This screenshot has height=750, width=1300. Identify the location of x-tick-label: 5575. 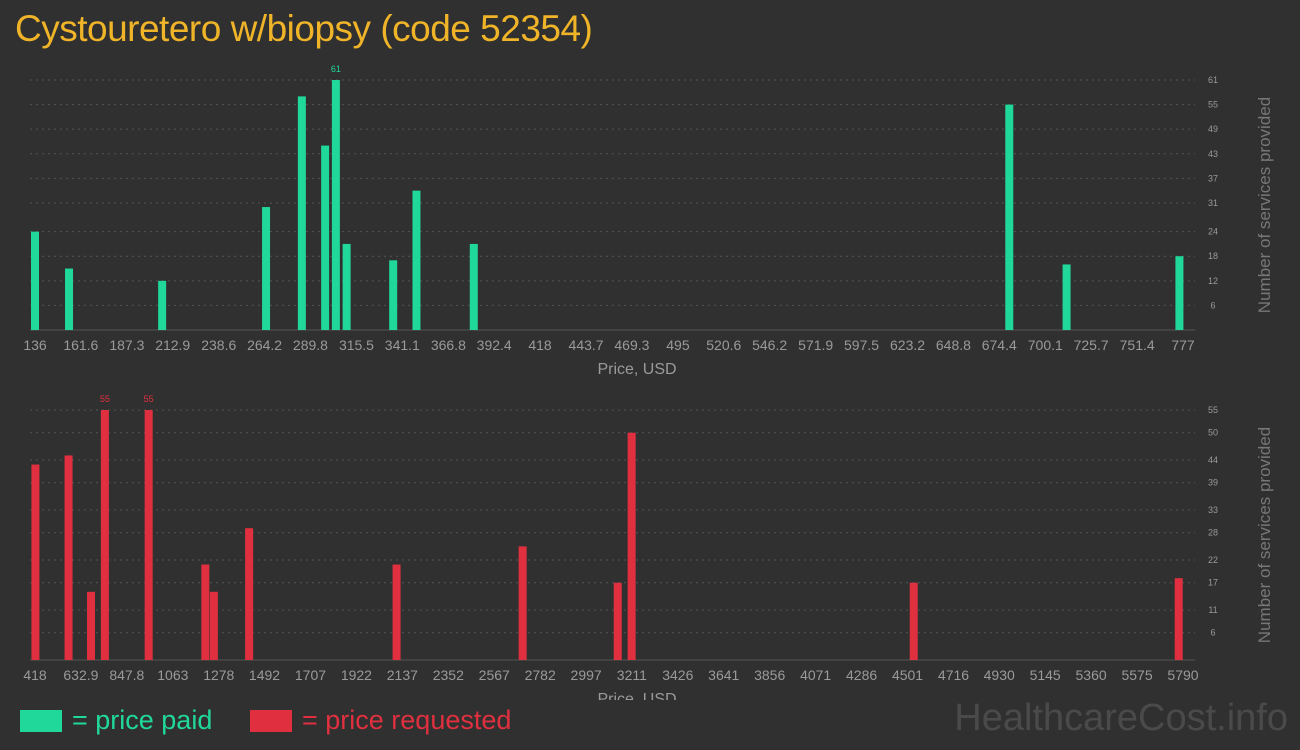
(1136, 675).